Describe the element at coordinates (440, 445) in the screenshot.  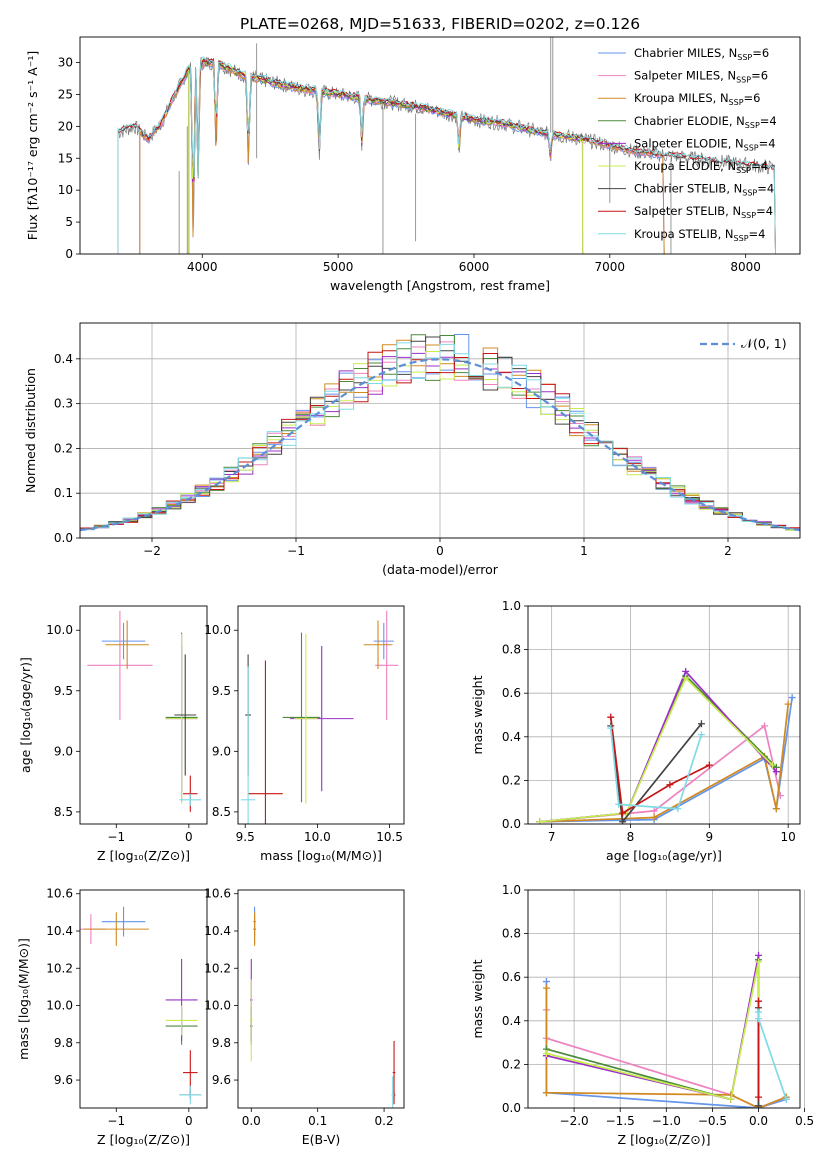
I see `normal-curve` at that location.